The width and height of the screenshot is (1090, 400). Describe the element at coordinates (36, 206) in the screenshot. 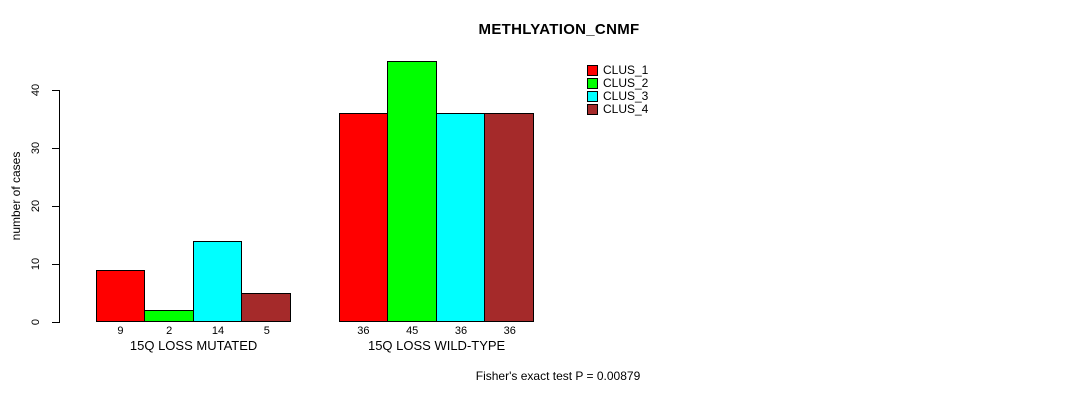

I see `y-tick-label: 20` at that location.